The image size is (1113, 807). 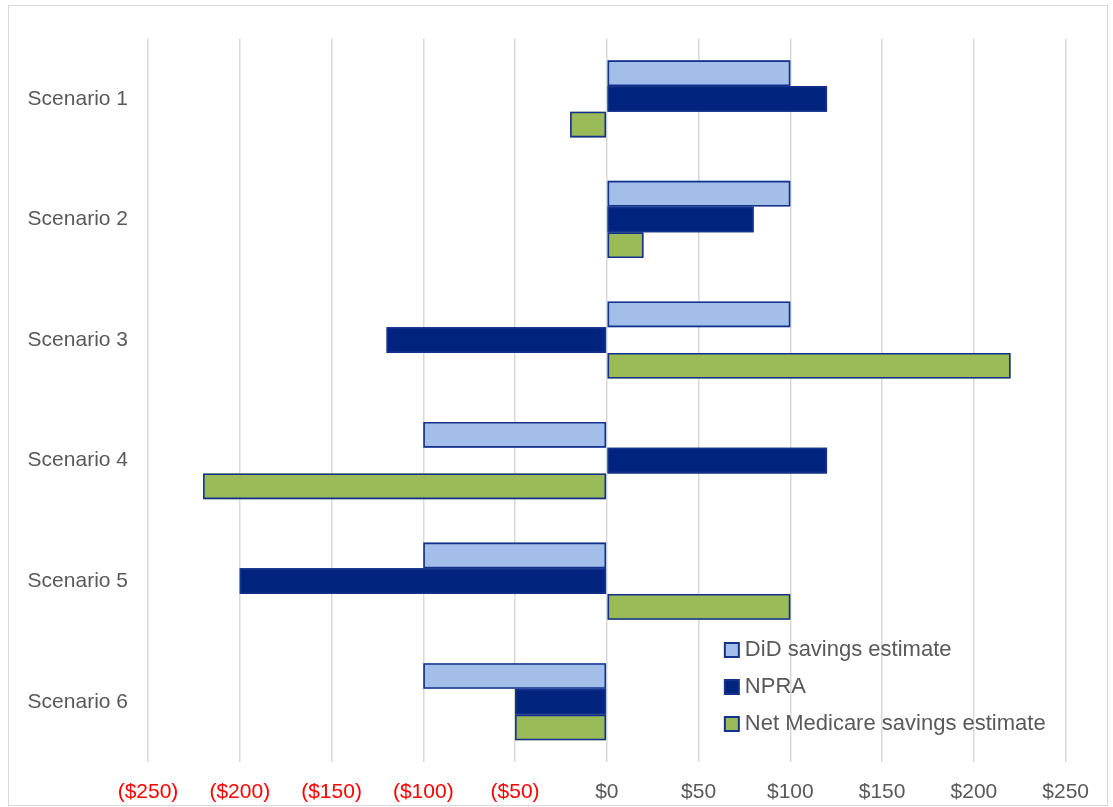 I want to click on y-tick-label: Scenario 5, so click(x=77, y=579).